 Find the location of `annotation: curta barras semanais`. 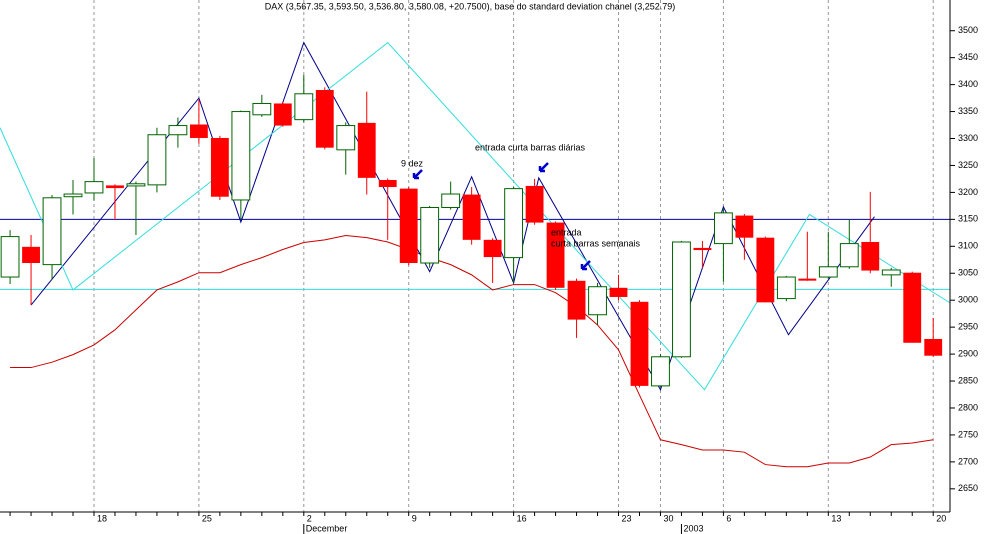

annotation: curta barras semanais is located at coordinates (596, 243).